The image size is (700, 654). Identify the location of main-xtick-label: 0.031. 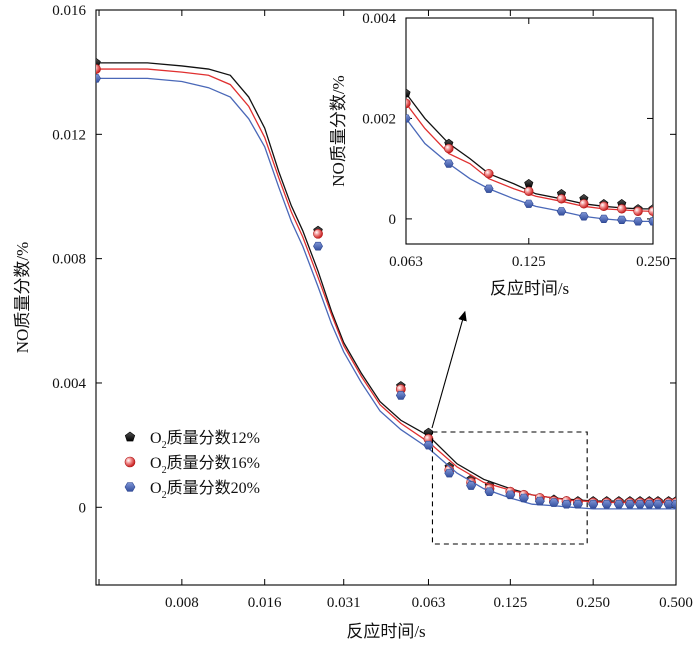
(344, 603).